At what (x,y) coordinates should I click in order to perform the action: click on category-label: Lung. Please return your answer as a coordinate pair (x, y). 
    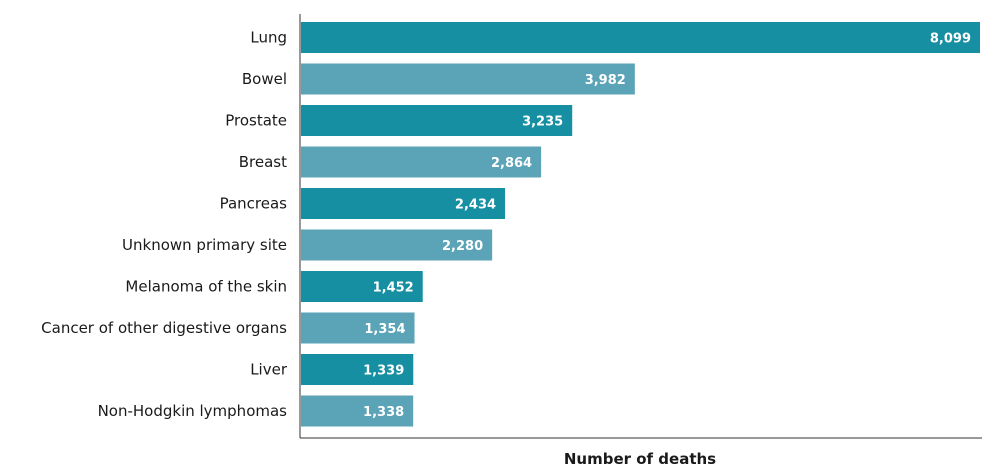
    Looking at the image, I should click on (268, 38).